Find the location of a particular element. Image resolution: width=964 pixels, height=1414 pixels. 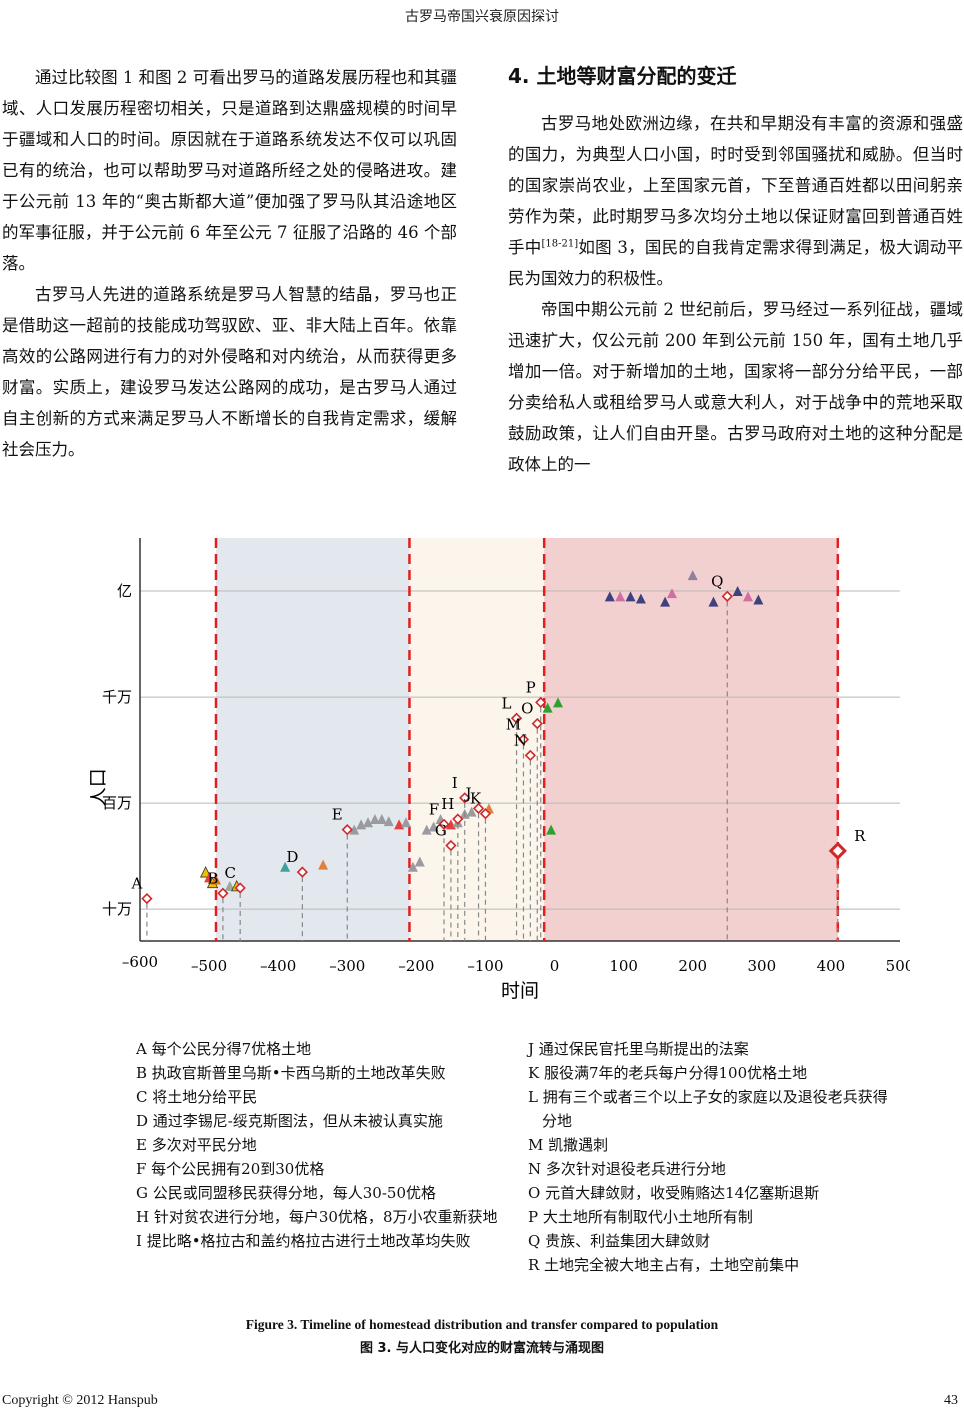

legend-item: O 元首大肆敛财，收受贿赂达14亿塞斯退斯 is located at coordinates (674, 1193).